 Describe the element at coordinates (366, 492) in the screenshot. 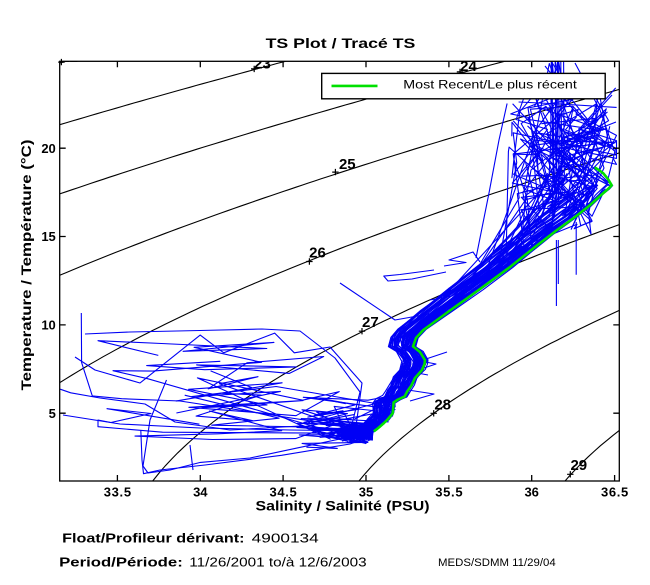

I see `svg-text: 35` at that location.